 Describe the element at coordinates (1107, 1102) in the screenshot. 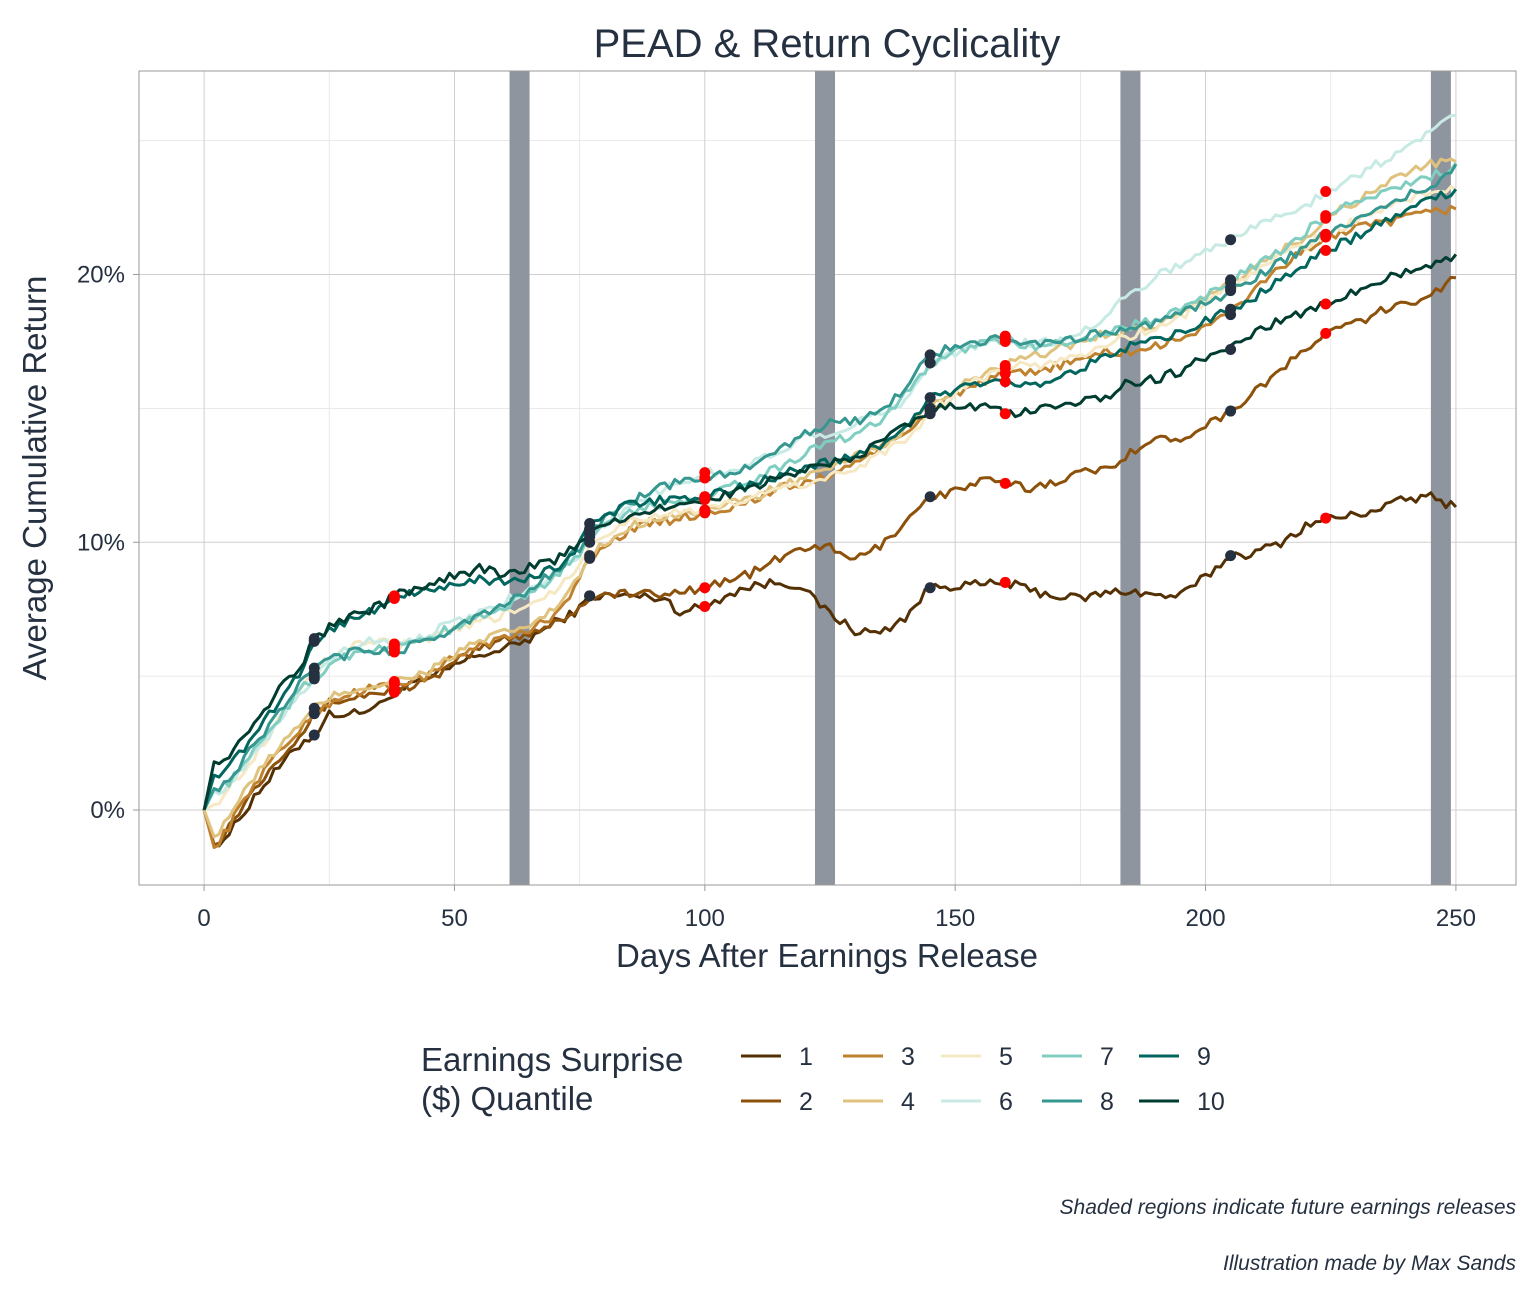

I see `legend-label-8: 8` at that location.